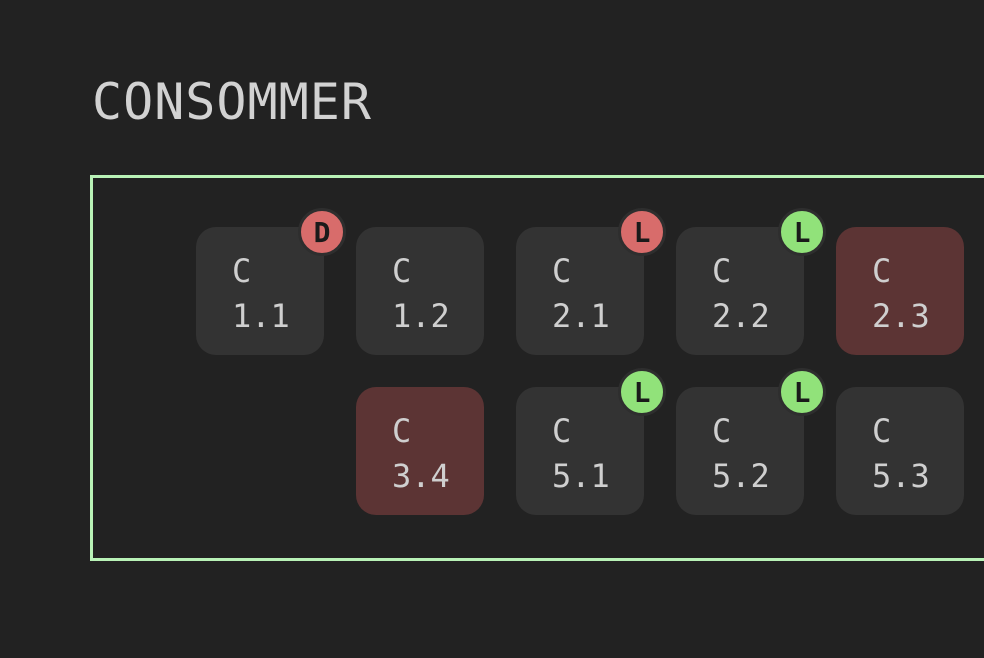  Describe the element at coordinates (322, 232) in the screenshot. I see `status-badge: D` at that location.